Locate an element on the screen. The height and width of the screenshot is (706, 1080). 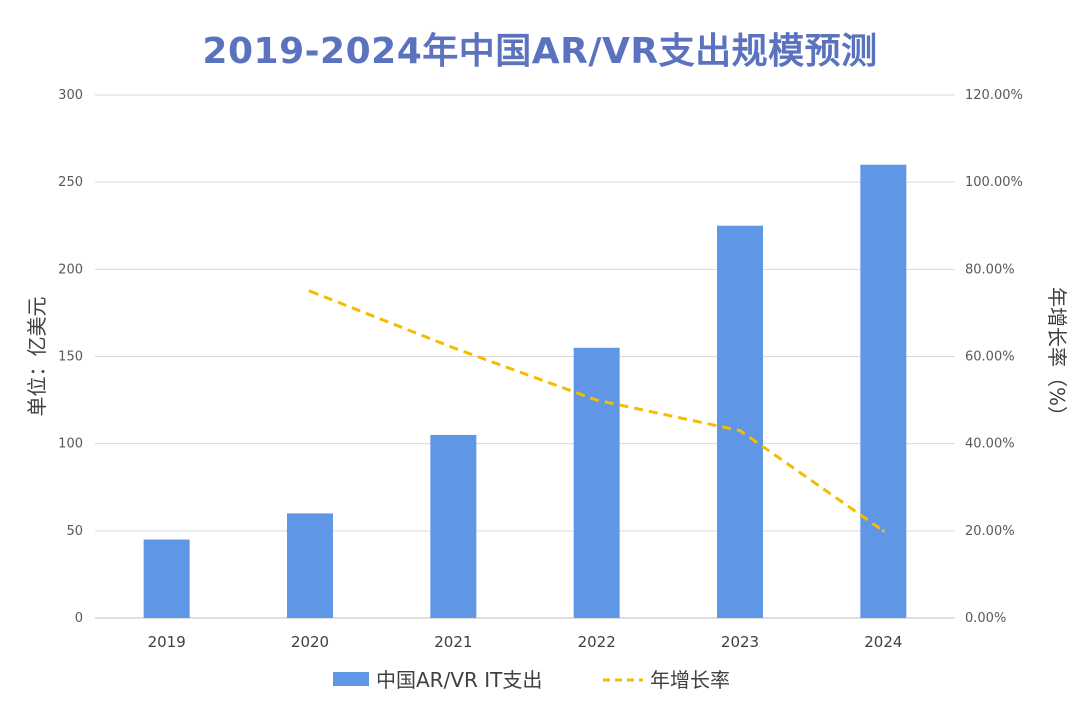
growth-point-2023 is located at coordinates (740, 431).